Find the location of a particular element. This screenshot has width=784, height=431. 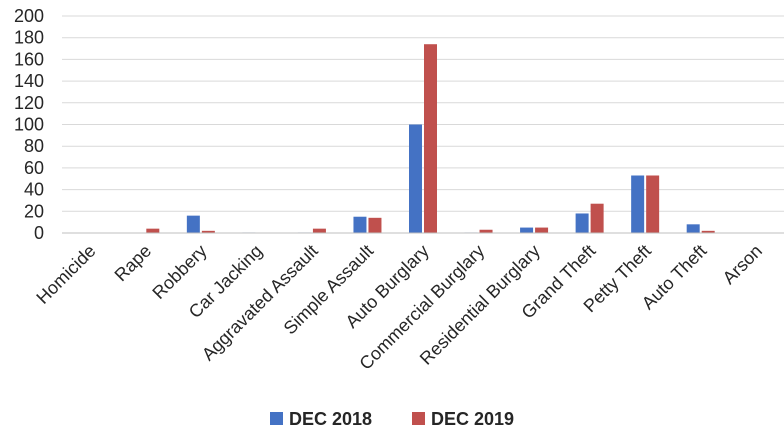

bar-dec-2018-petty-theft is located at coordinates (638, 204).